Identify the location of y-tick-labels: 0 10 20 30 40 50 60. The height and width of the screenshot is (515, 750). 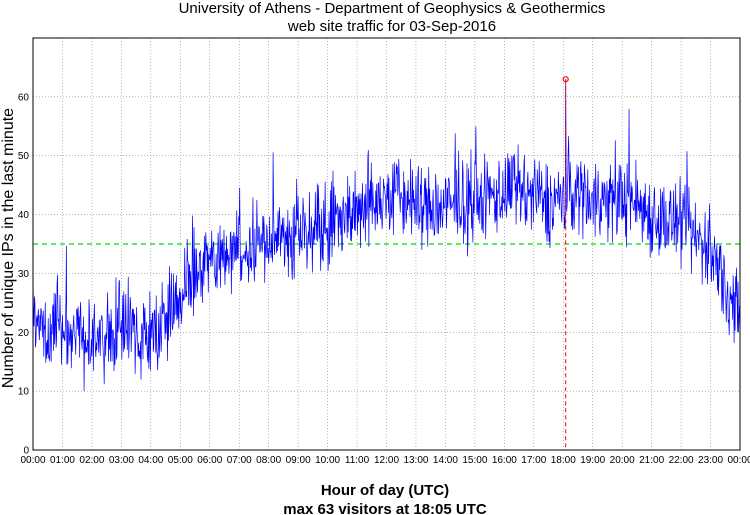
(24, 274).